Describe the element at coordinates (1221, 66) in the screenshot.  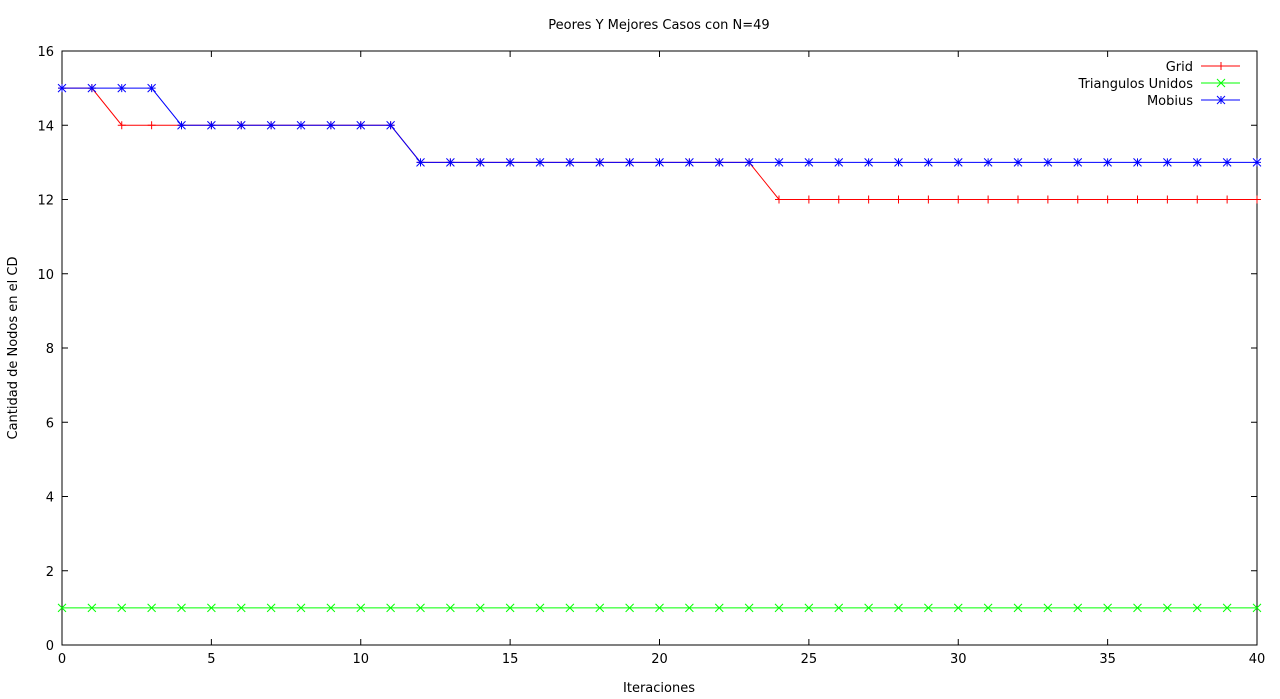
I see `legend-marker-grid` at that location.